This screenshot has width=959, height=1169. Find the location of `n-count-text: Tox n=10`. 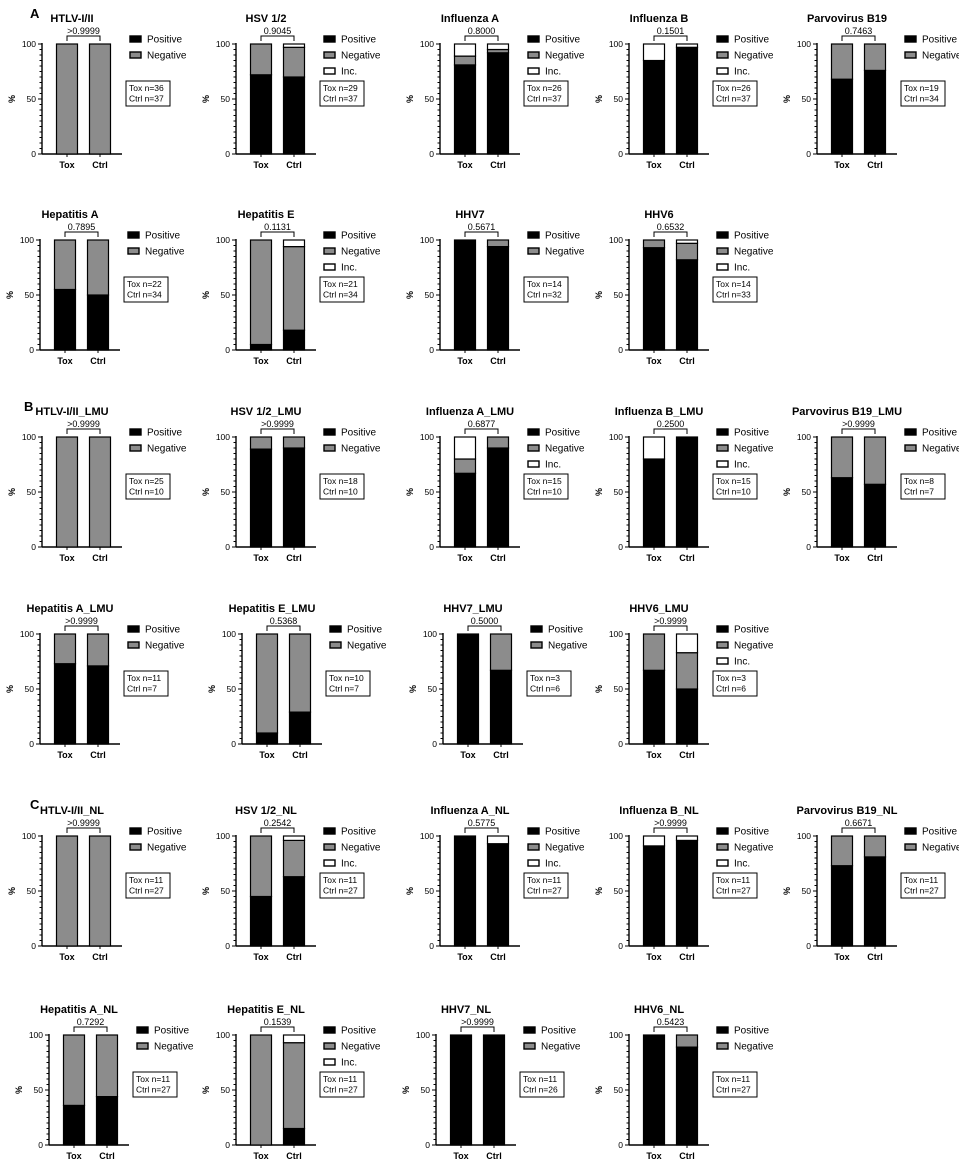

n-count-text: Tox n=10 is located at coordinates (346, 678).